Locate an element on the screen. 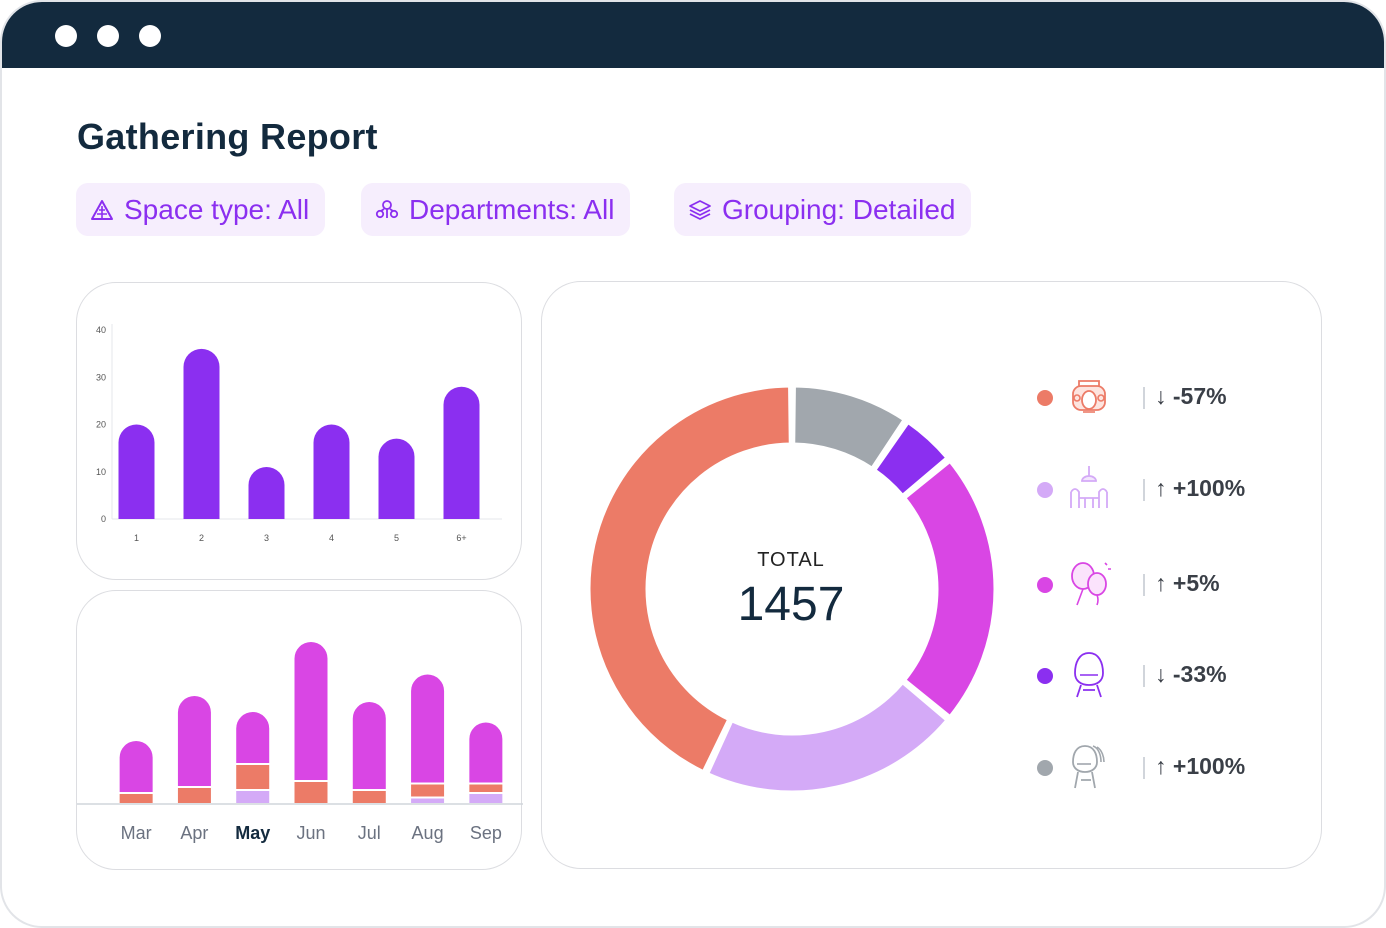 Image resolution: width=1386 pixels, height=928 pixels. departments-icon is located at coordinates (387, 208).